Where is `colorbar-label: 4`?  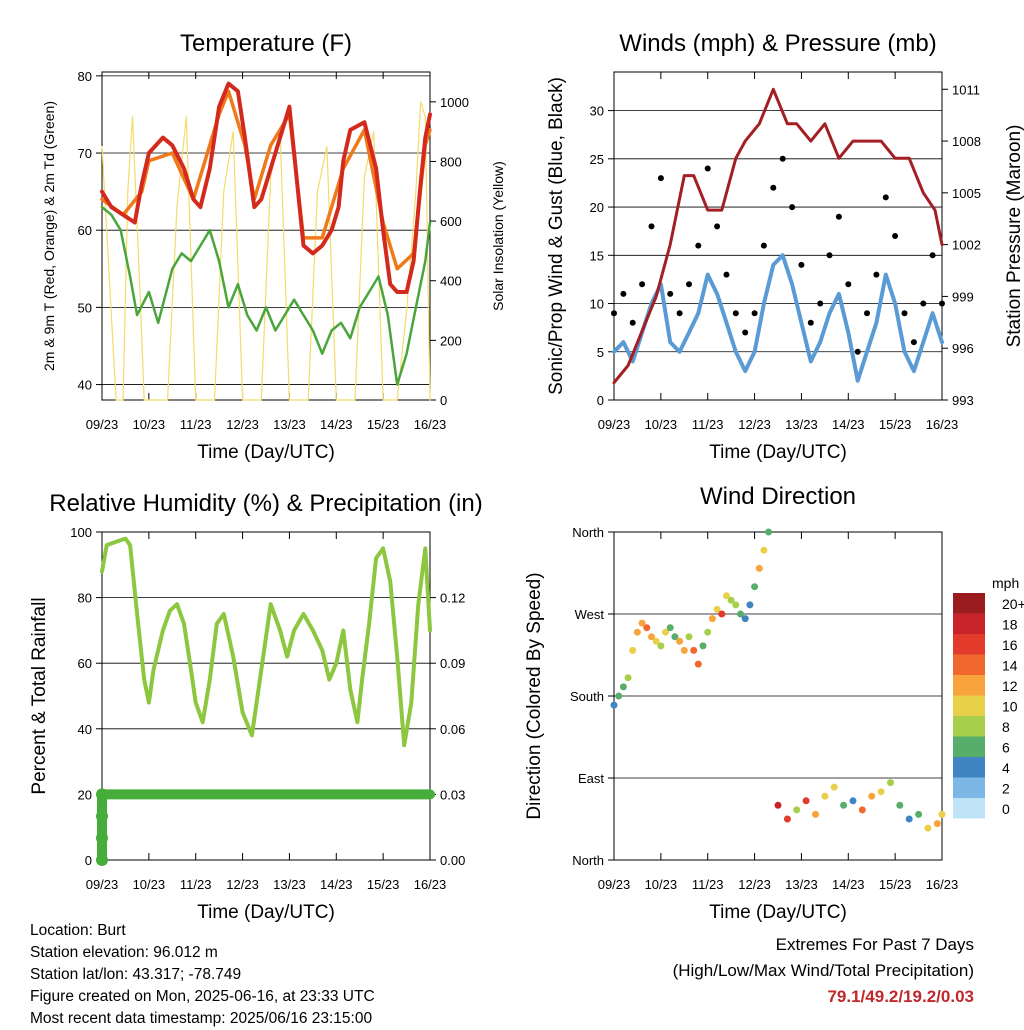
colorbar-label: 4 is located at coordinates (1006, 768).